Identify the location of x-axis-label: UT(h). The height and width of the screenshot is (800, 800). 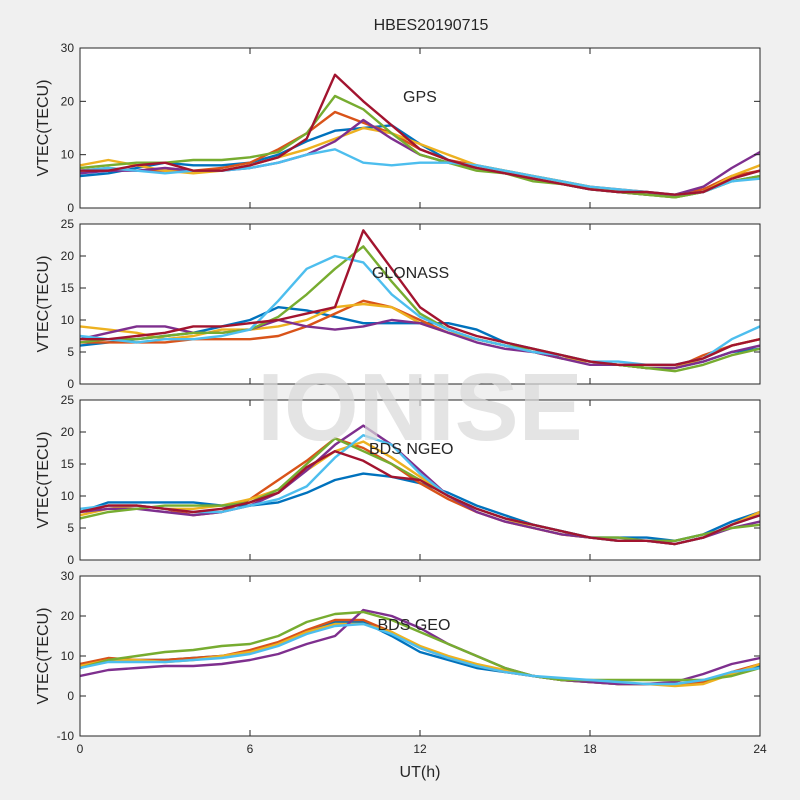
(420, 772).